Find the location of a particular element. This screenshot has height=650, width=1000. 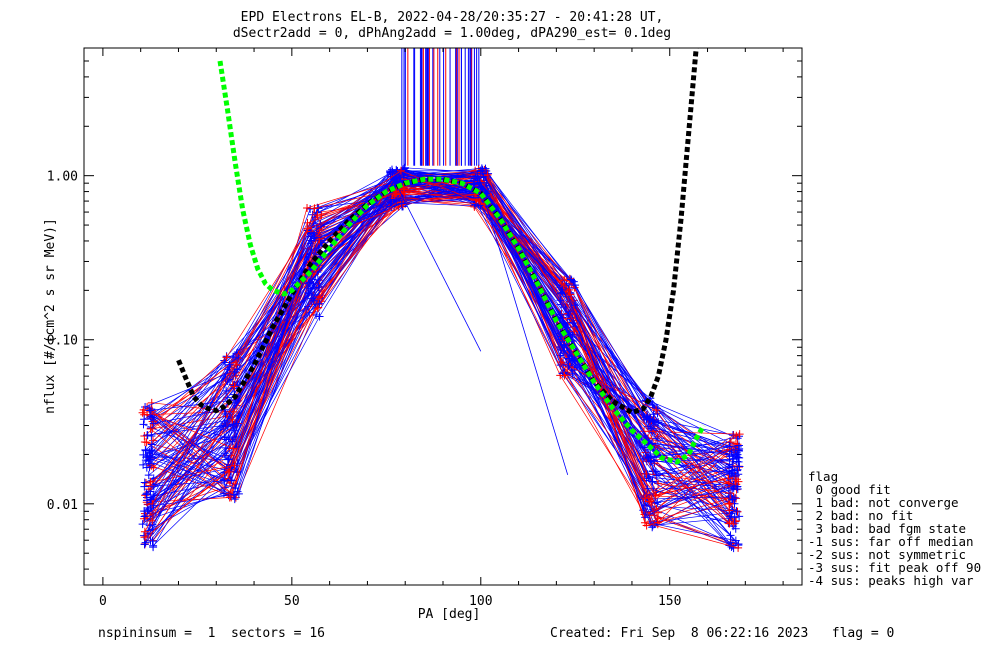

legend-item: 2 bad: no fit is located at coordinates (861, 515).